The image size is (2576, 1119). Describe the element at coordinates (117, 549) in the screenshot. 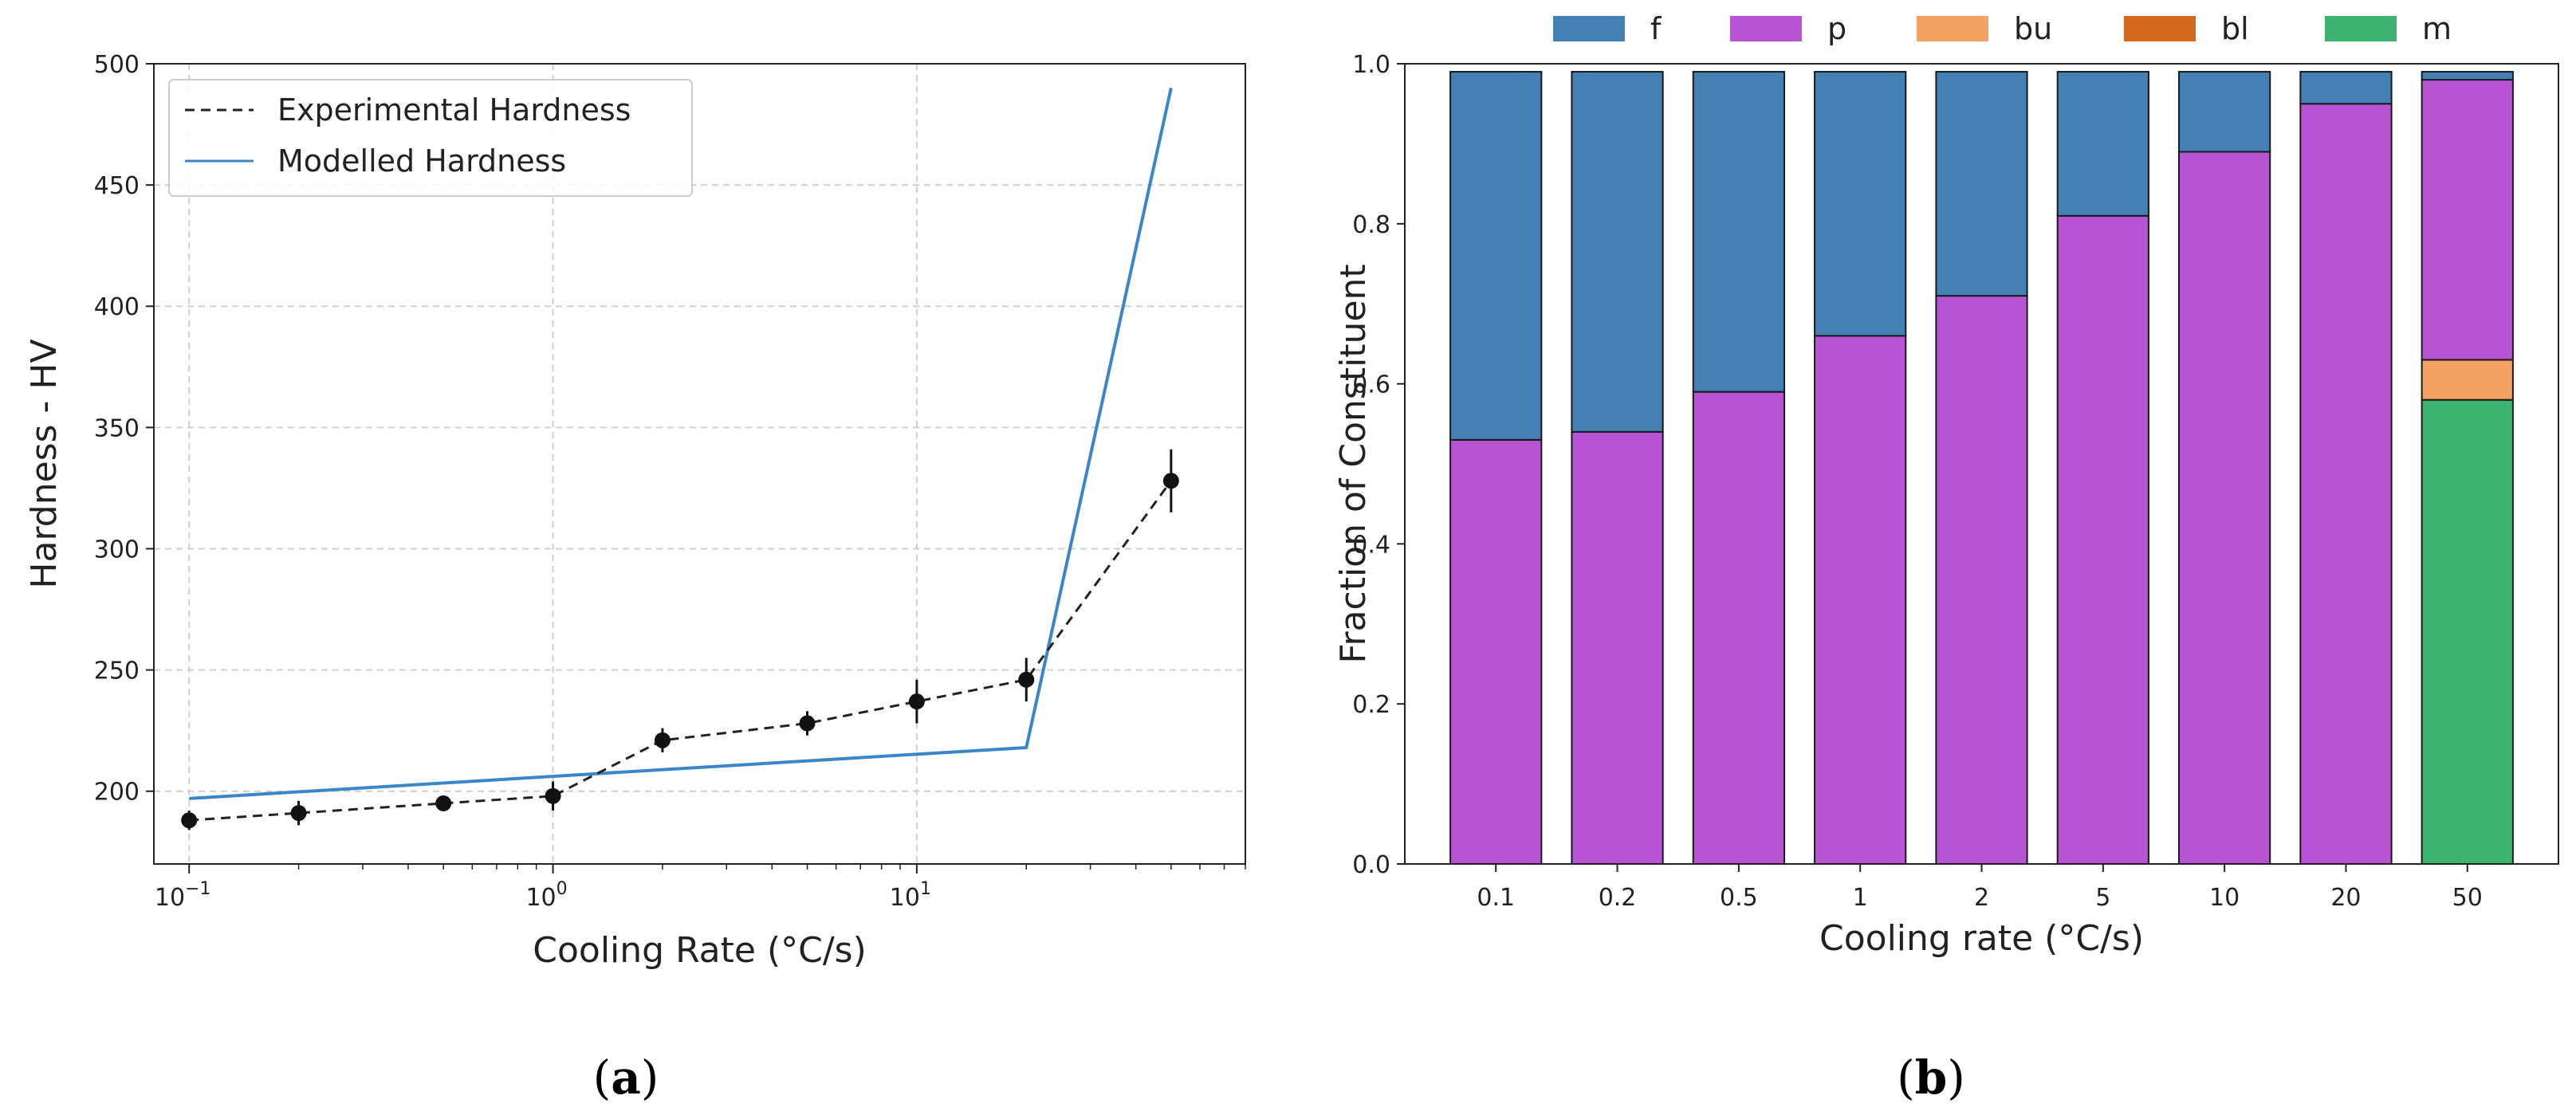

I see `panel-a-y-tick-label: 300` at that location.